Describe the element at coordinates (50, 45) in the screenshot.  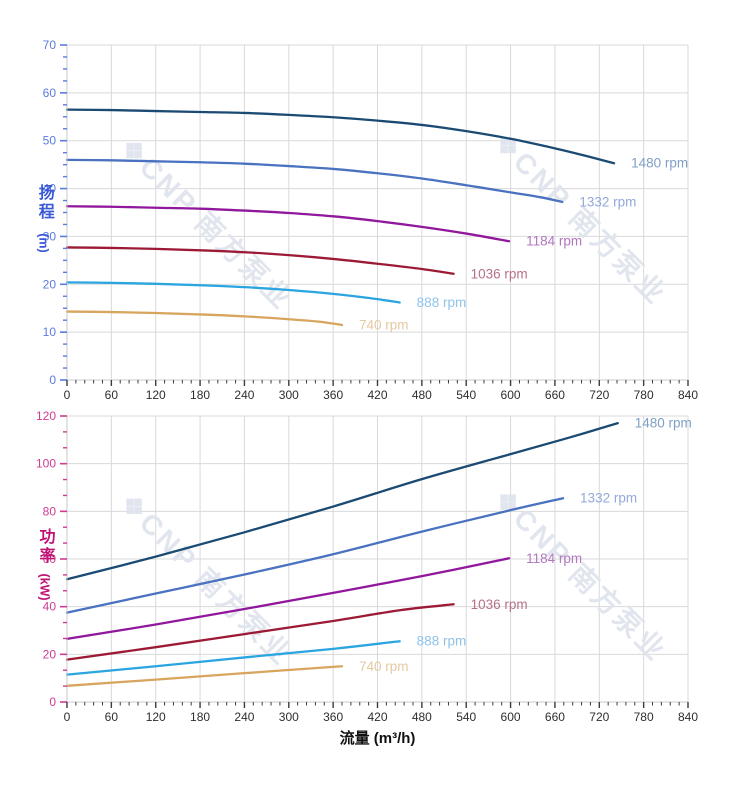
I see `y-tick-label: 70` at that location.